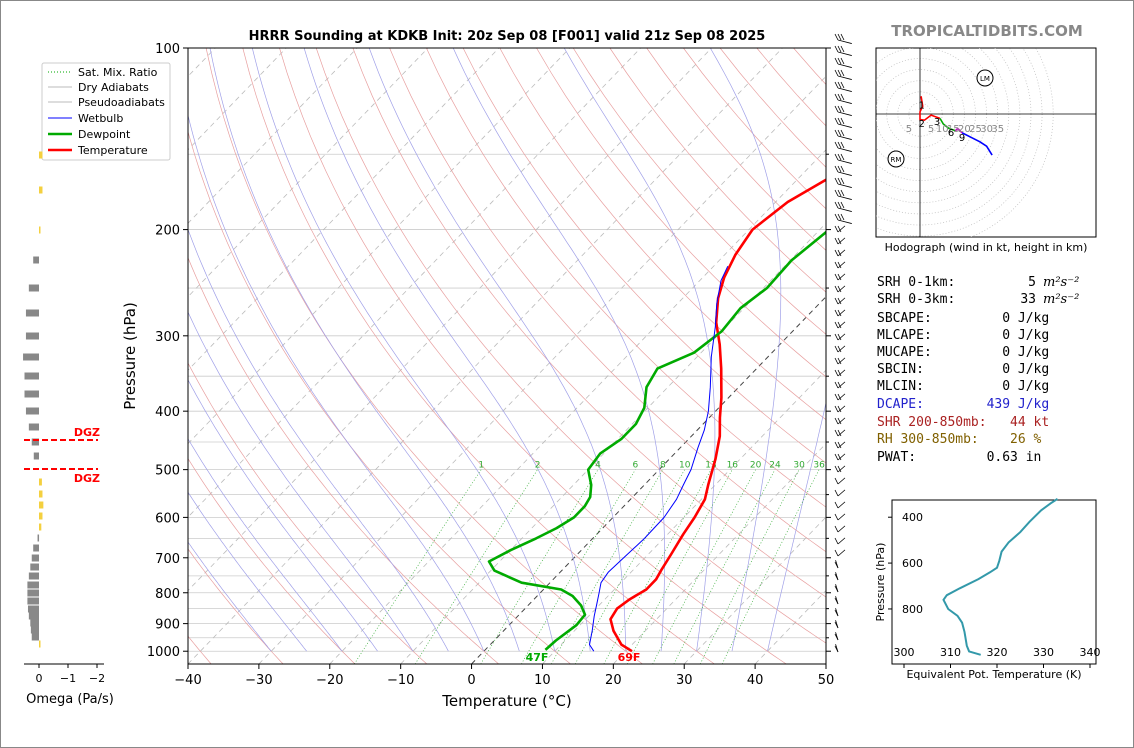 The image size is (1134, 748). What do you see at coordinates (733, 466) in the screenshot?
I see `mixing-ratio-label: 16` at bounding box center [733, 466].